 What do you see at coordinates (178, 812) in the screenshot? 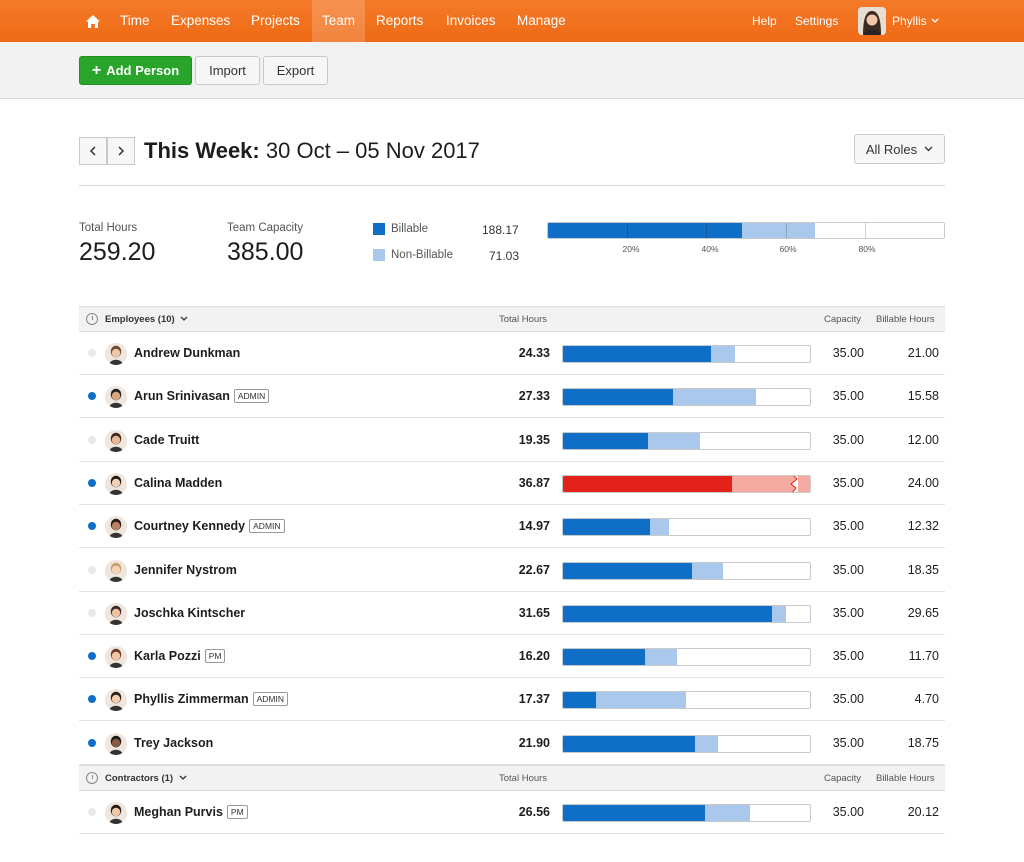
I see `person-name: Meghan Purvis` at bounding box center [178, 812].